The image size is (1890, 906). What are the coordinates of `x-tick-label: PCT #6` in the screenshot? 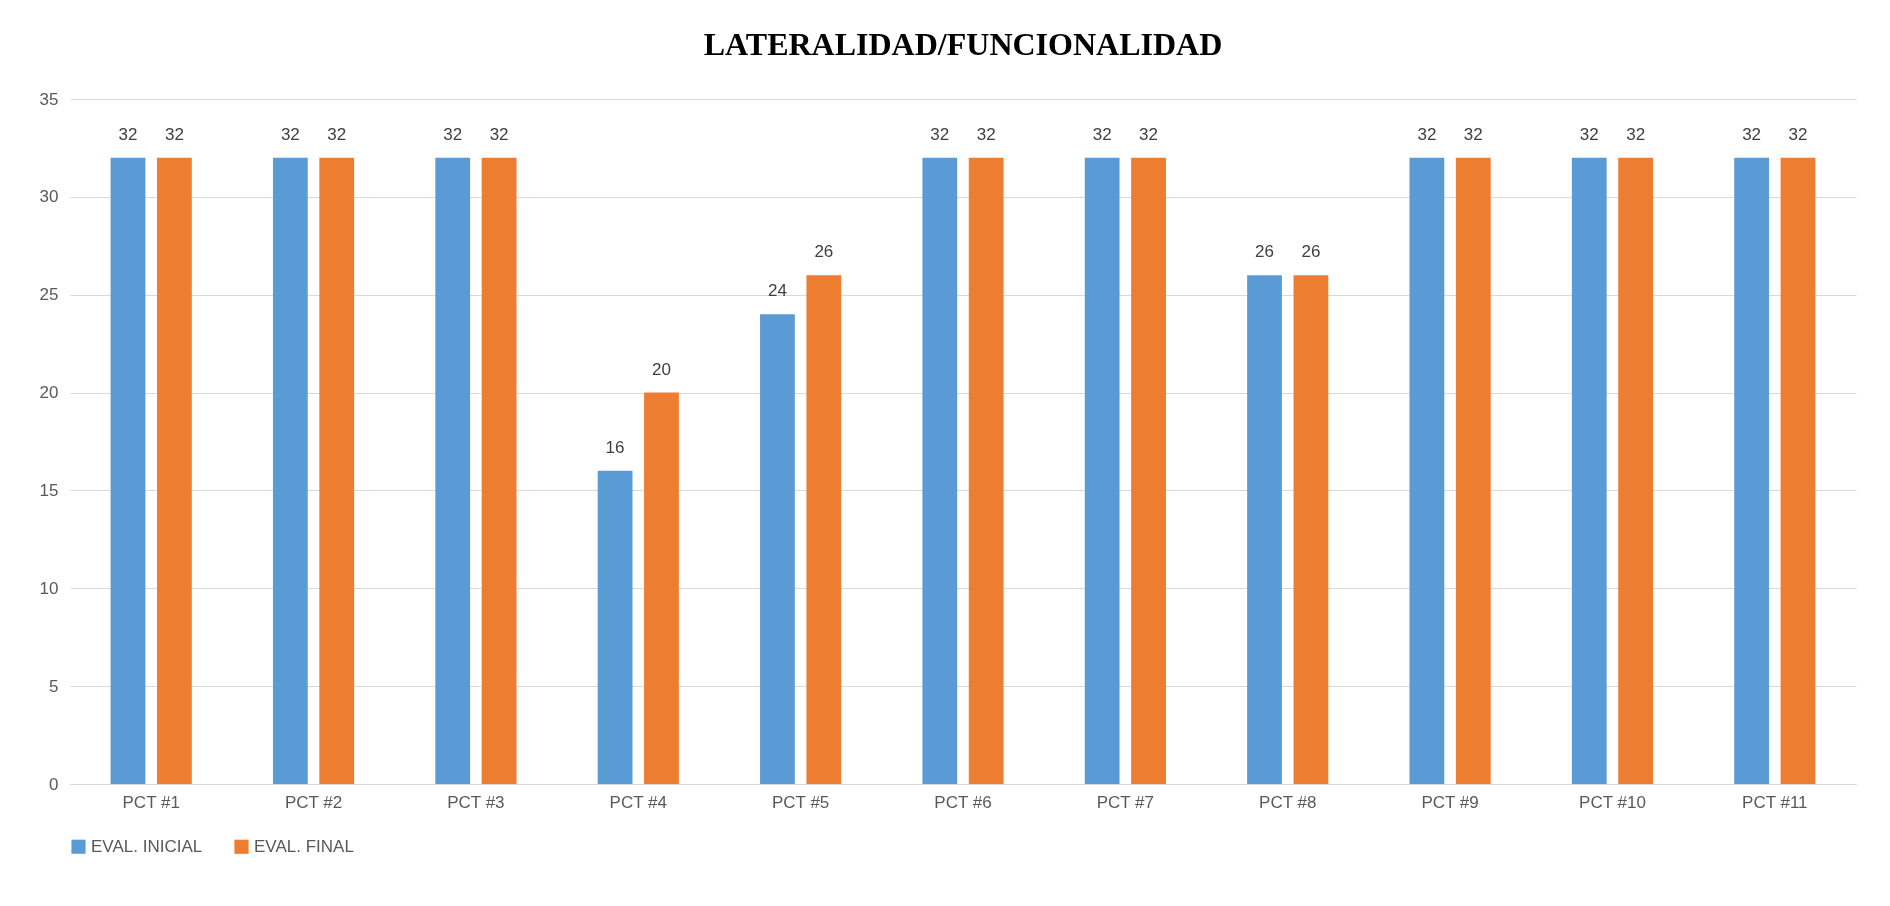 It's located at (963, 802).